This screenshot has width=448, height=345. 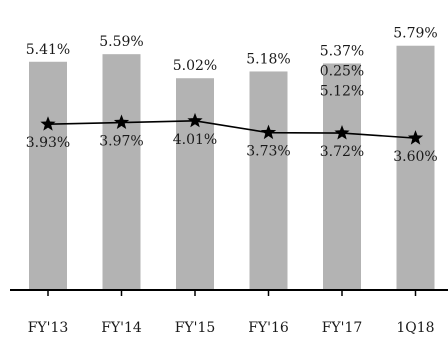 I want to click on line-value-label: 3.93%, so click(x=48, y=143).